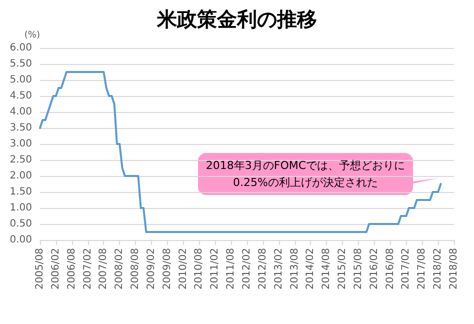  What do you see at coordinates (21, 48) in the screenshot?
I see `y-tick-label: 6.00` at bounding box center [21, 48].